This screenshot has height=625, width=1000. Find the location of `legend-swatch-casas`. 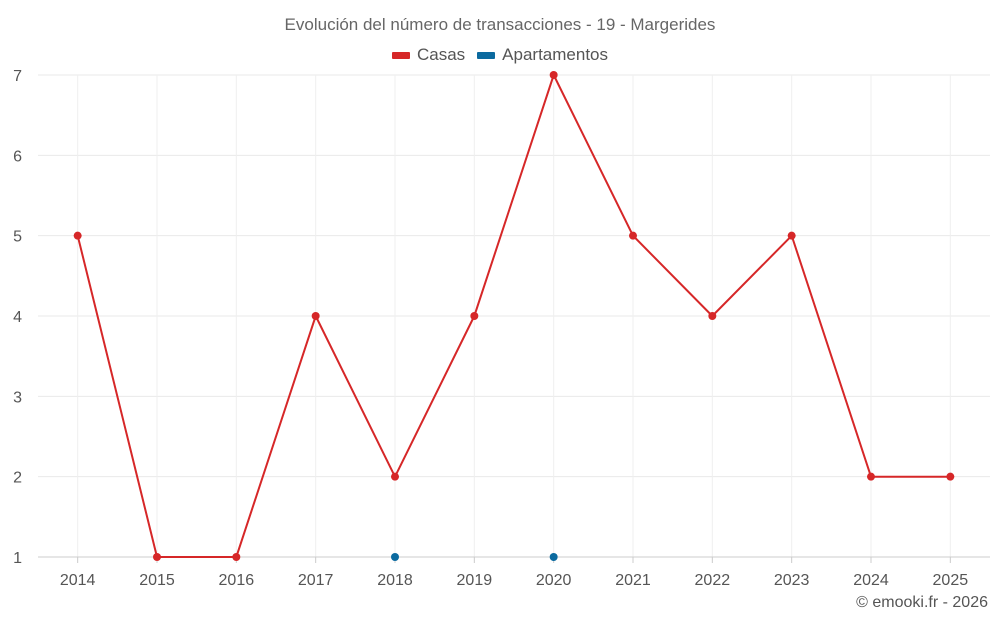

legend-swatch-casas is located at coordinates (400, 55).